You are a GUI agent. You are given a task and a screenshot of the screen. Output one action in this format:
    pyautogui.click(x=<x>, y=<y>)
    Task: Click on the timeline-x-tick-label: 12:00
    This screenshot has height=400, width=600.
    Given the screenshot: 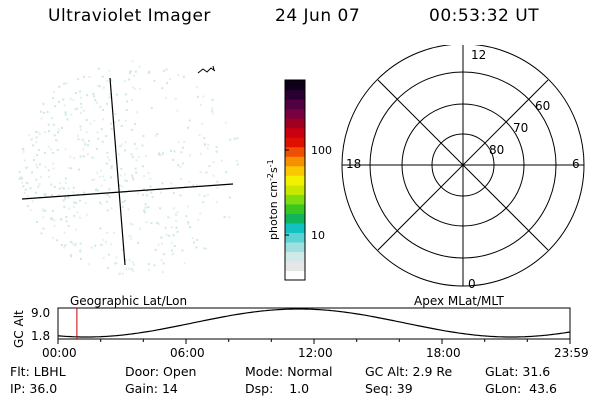 What is the action you would take?
    pyautogui.click(x=315, y=353)
    